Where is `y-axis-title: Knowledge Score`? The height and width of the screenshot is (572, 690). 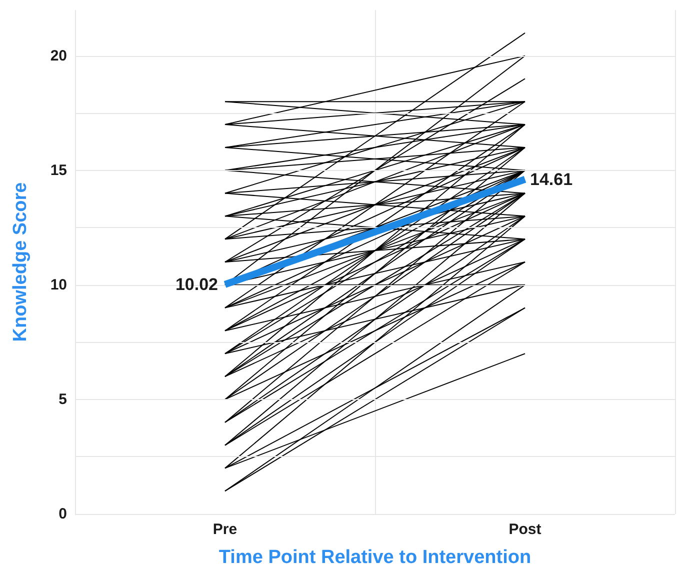
y-axis-title: Knowledge Score is located at coordinates (20, 262).